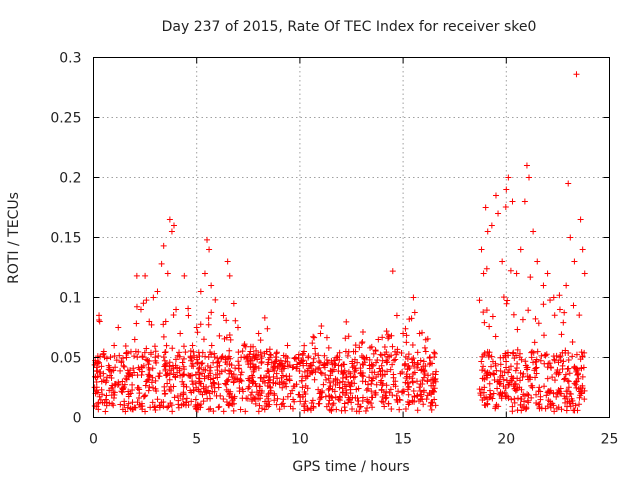 This screenshot has height=480, width=640. Describe the element at coordinates (77, 419) in the screenshot. I see `y-tick-label: 0` at that location.